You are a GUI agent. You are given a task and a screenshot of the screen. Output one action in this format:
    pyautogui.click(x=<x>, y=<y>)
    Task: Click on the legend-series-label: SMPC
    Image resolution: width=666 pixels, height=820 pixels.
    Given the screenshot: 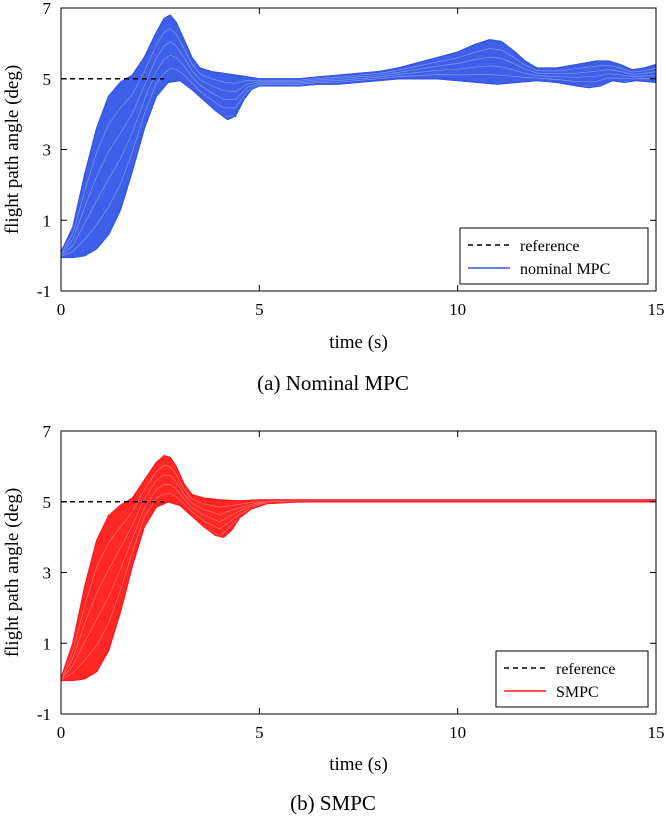 What is the action you would take?
    pyautogui.click(x=577, y=692)
    